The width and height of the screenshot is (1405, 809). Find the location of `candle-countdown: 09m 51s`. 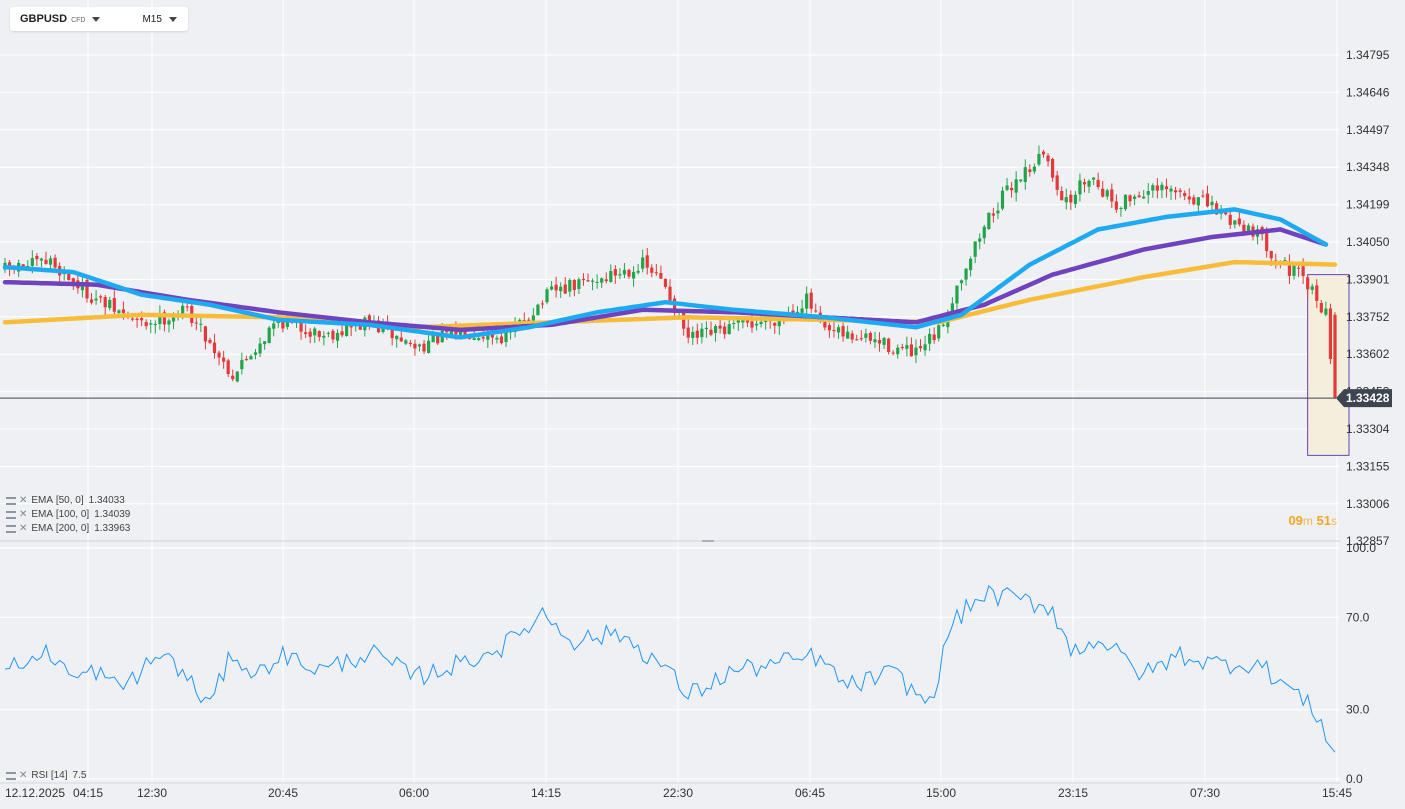

candle-countdown: 09m 51s is located at coordinates (1312, 520).